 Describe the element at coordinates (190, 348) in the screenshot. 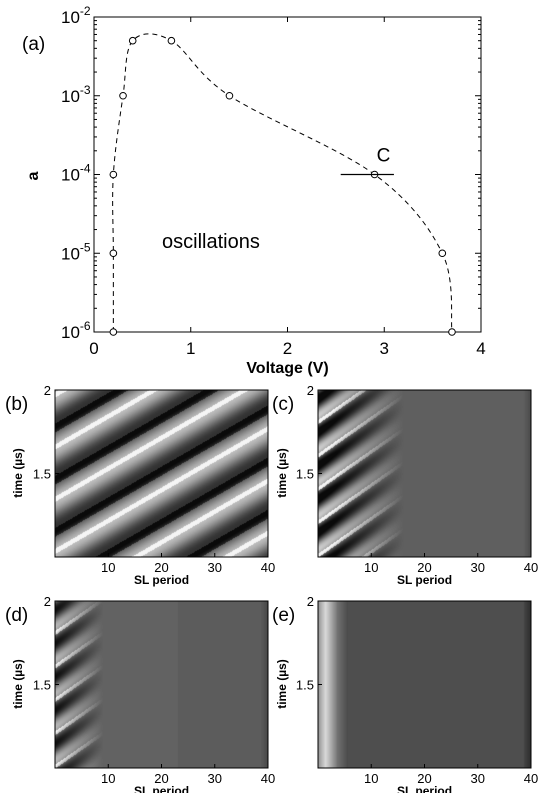

I see `x-tick-label-a: 1` at that location.